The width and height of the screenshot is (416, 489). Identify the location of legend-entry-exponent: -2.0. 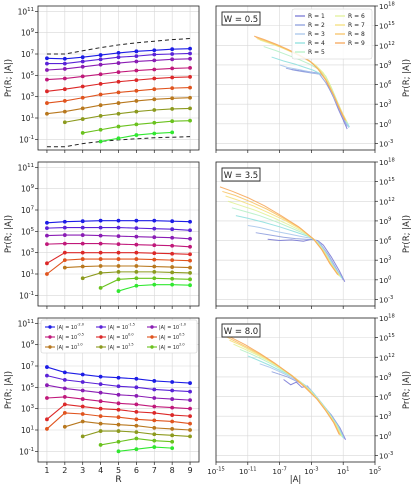
(80, 325).